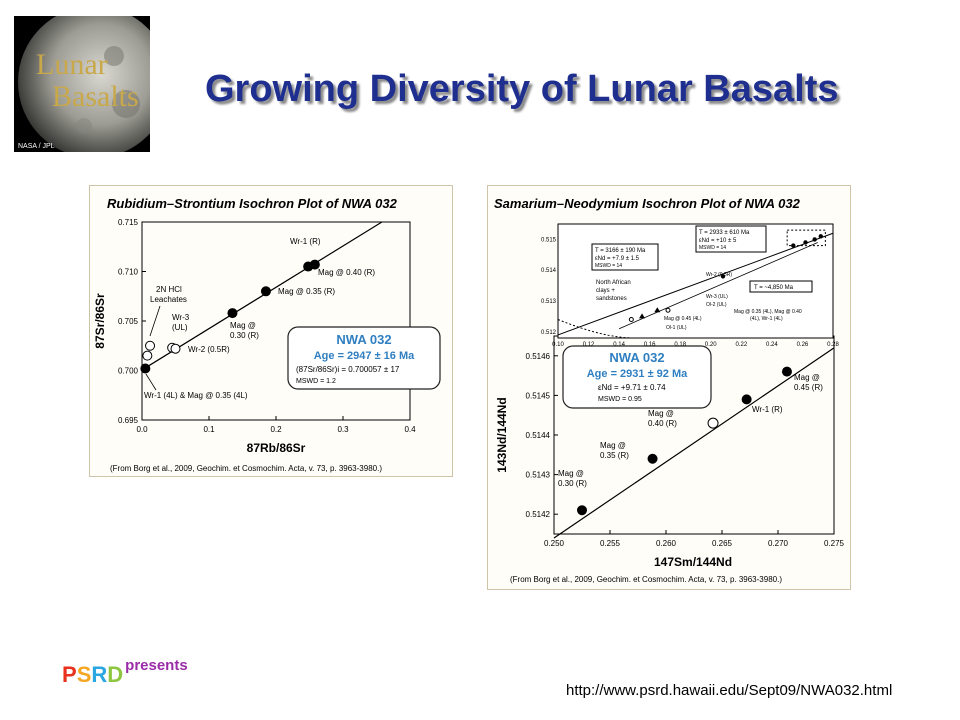 The image size is (960, 720). I want to click on smnd-inset-label: clays +, so click(605, 291).